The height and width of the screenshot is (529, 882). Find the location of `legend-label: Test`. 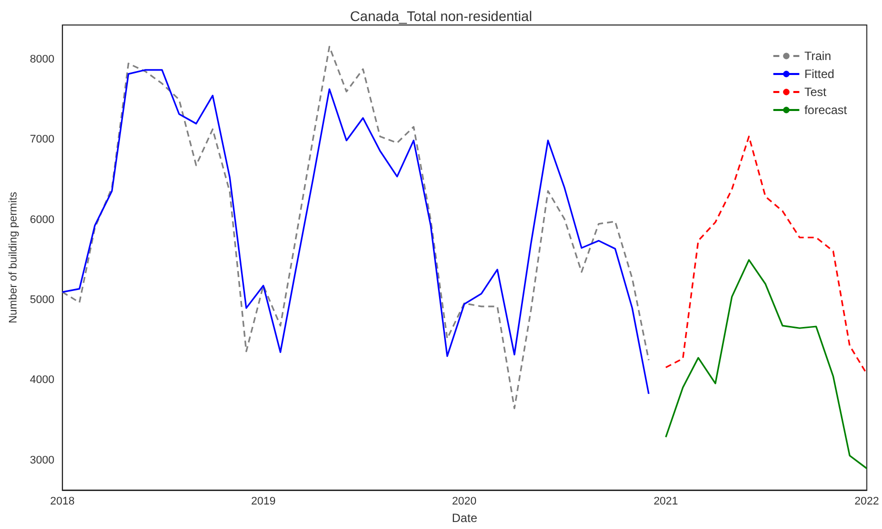

legend-label: Test is located at coordinates (815, 92).